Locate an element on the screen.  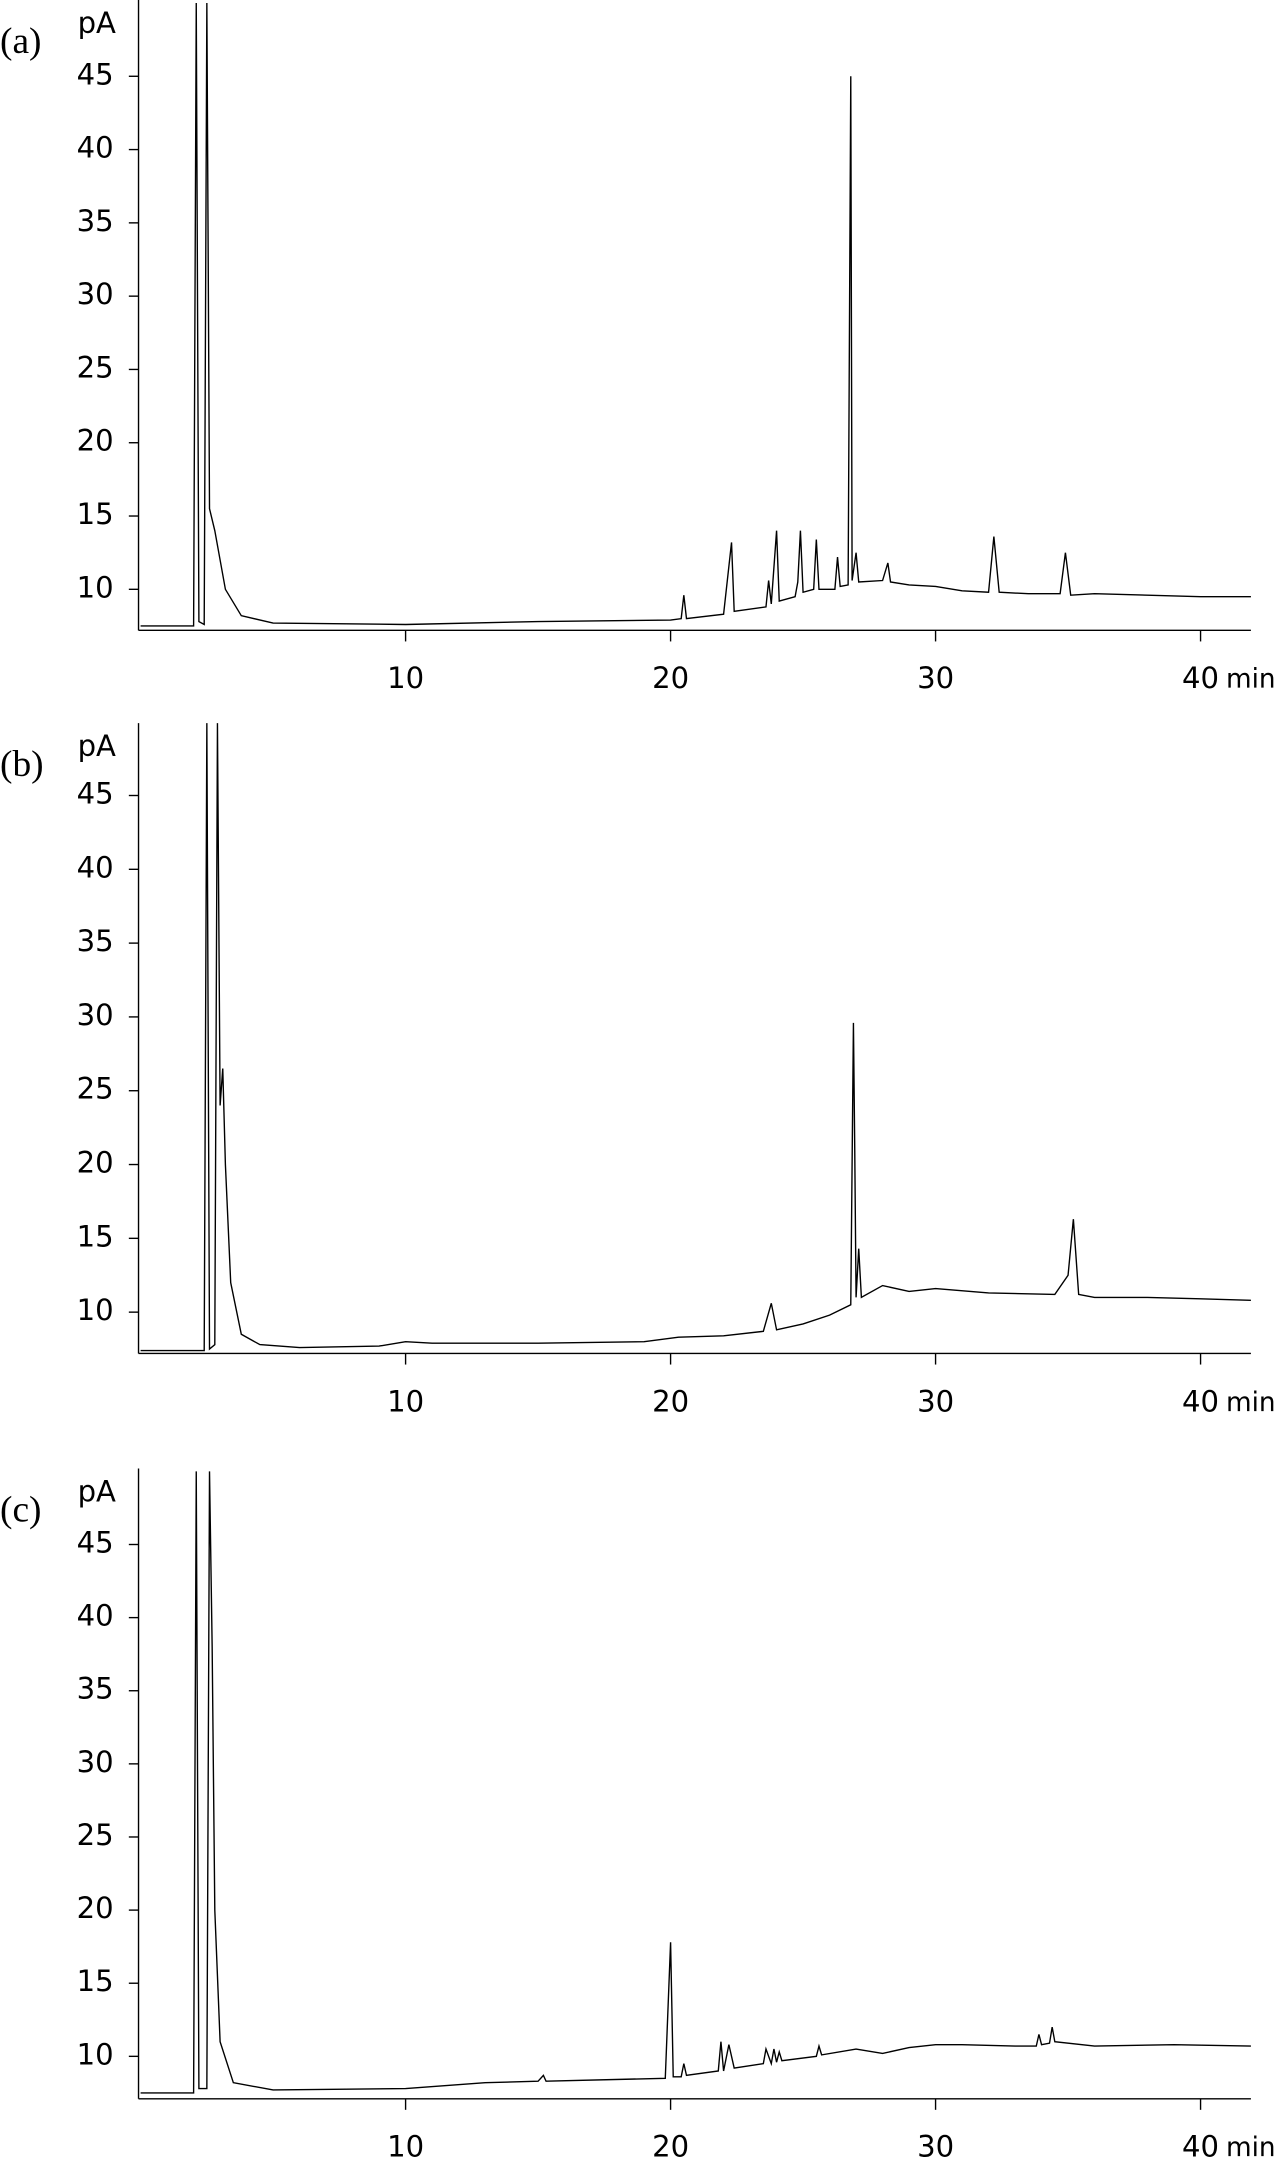
panel-label: (a) is located at coordinates (21, 41).